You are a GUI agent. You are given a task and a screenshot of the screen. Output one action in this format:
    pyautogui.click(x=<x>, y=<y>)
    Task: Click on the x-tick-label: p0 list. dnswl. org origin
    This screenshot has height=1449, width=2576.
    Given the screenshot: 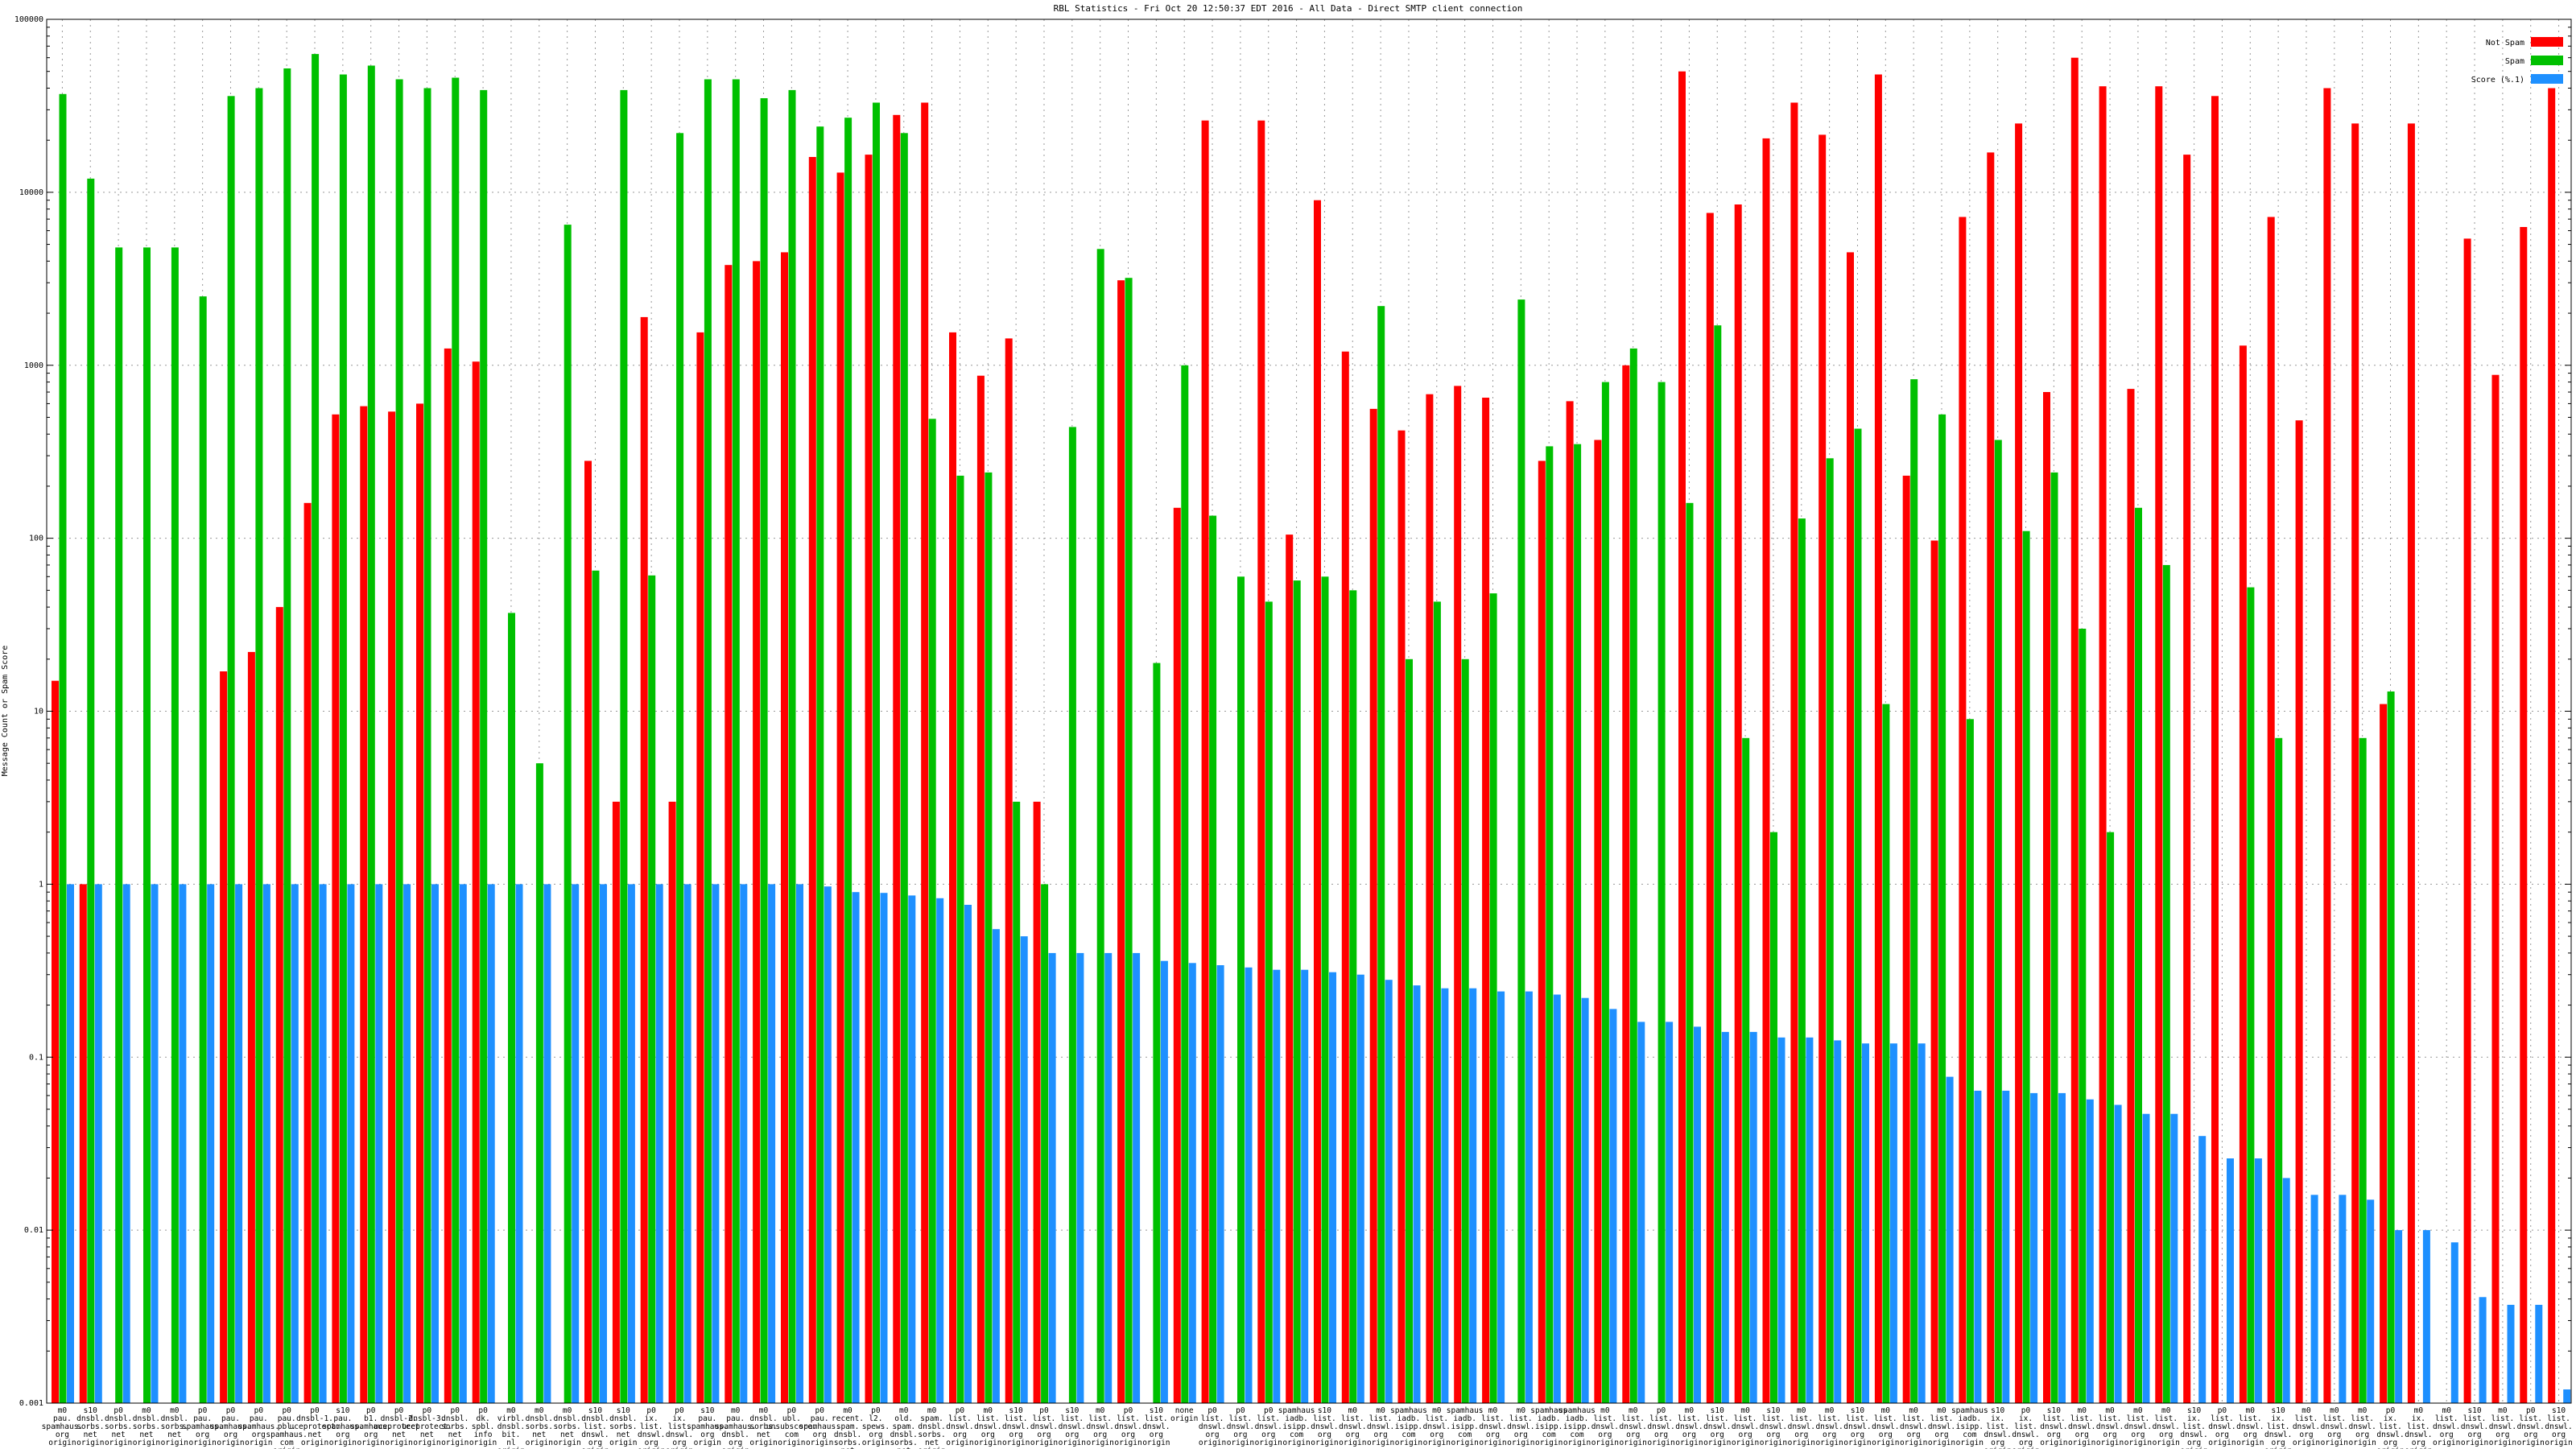 What is the action you would take?
    pyautogui.click(x=1044, y=1426)
    